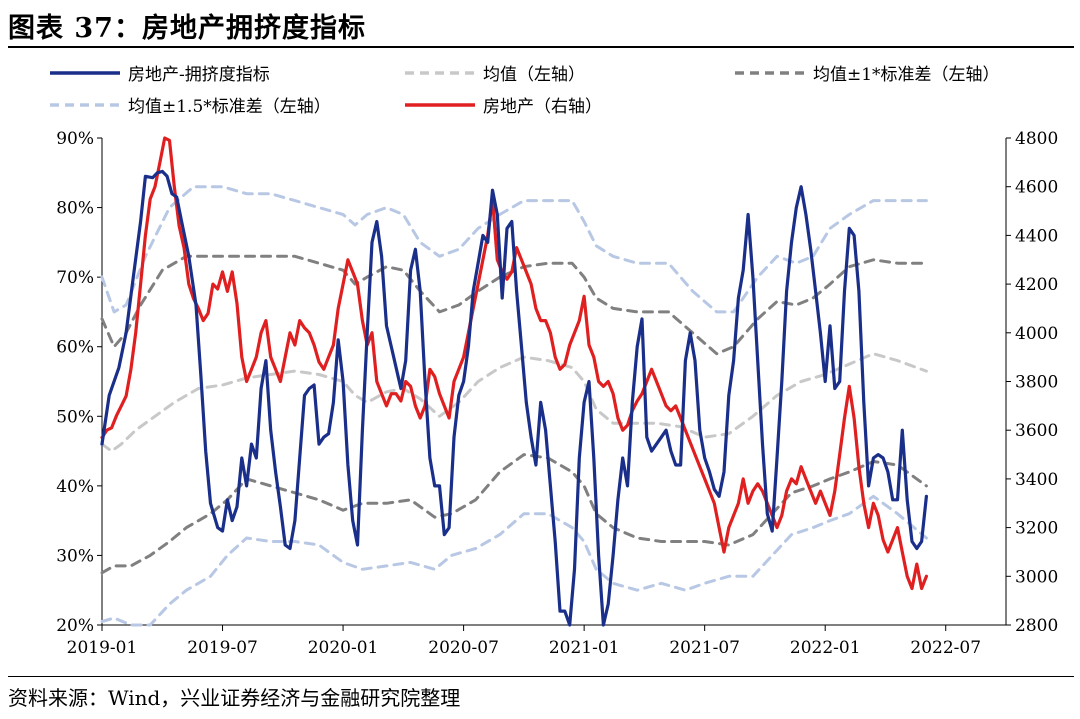 The image size is (1080, 719). What do you see at coordinates (234, 698) in the screenshot?
I see `source-note: 资料来源：Wind，兴业证券经济与金融研究院整理` at bounding box center [234, 698].